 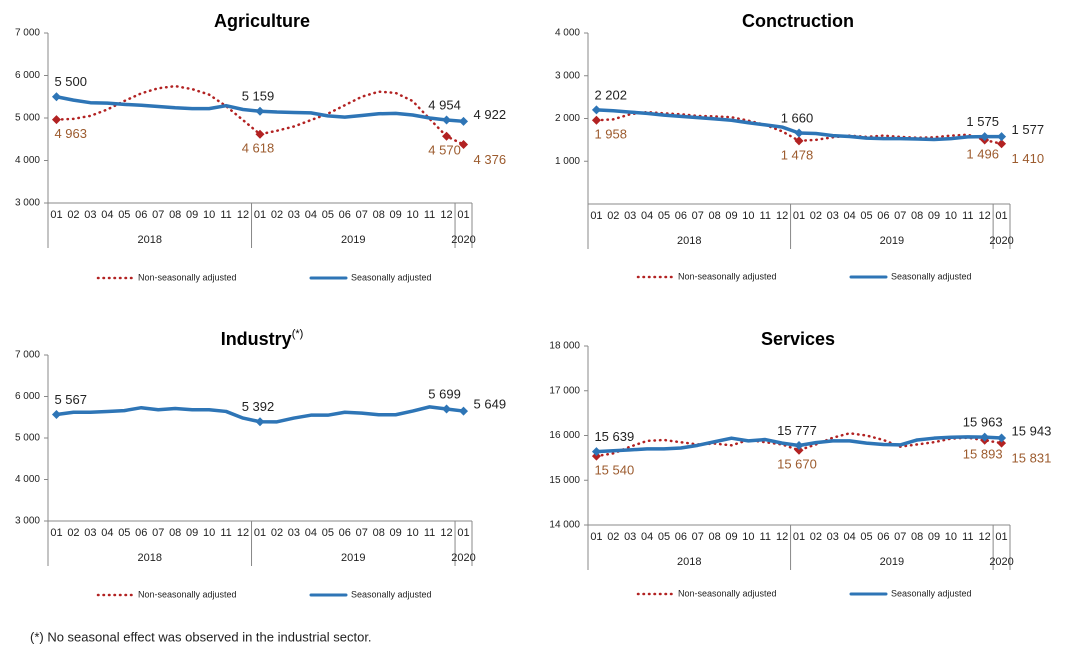 I want to click on y-tick-label: 6 000, so click(x=27, y=75).